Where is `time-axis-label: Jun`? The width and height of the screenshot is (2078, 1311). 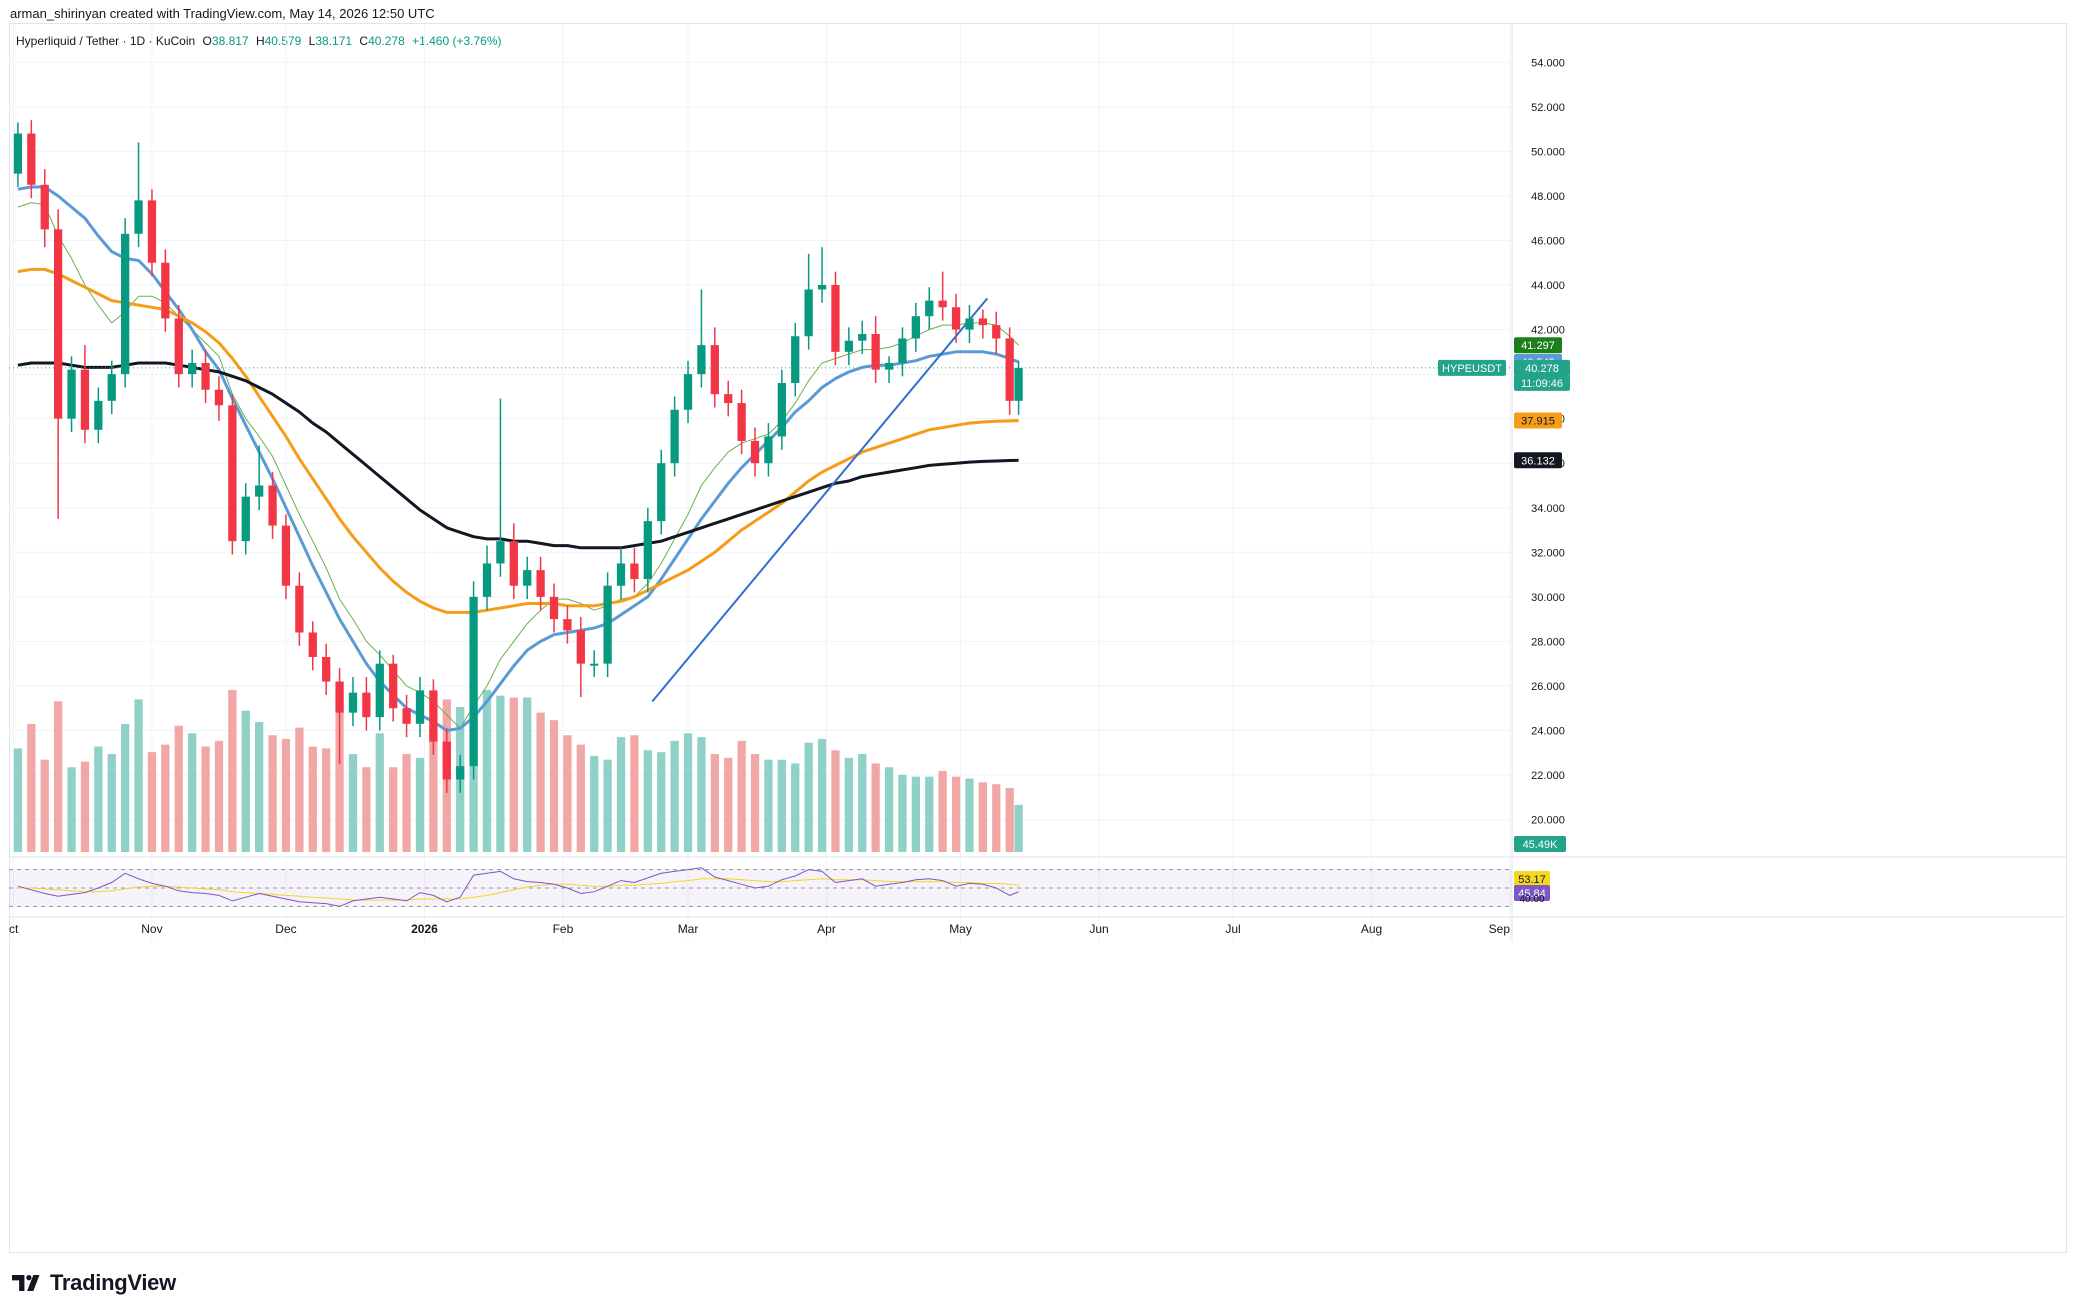
time-axis-label: Jun is located at coordinates (1098, 929).